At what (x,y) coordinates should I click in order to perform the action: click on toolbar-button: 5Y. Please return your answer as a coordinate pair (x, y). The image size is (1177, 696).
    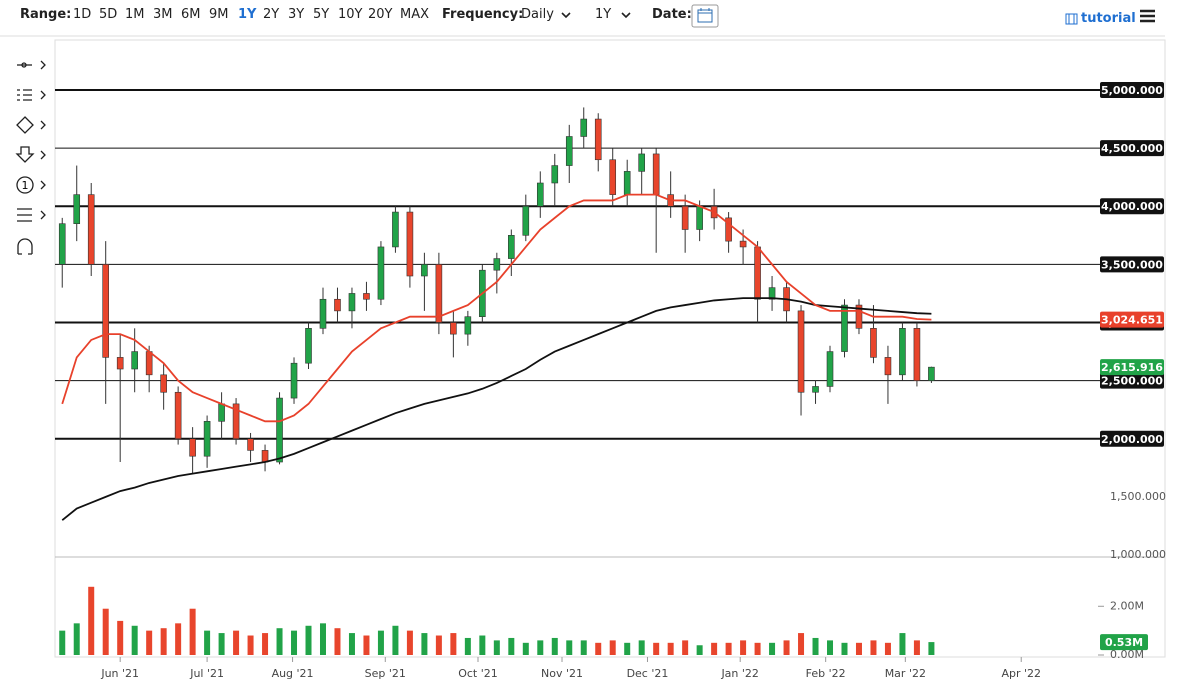
    Looking at the image, I should click on (321, 14).